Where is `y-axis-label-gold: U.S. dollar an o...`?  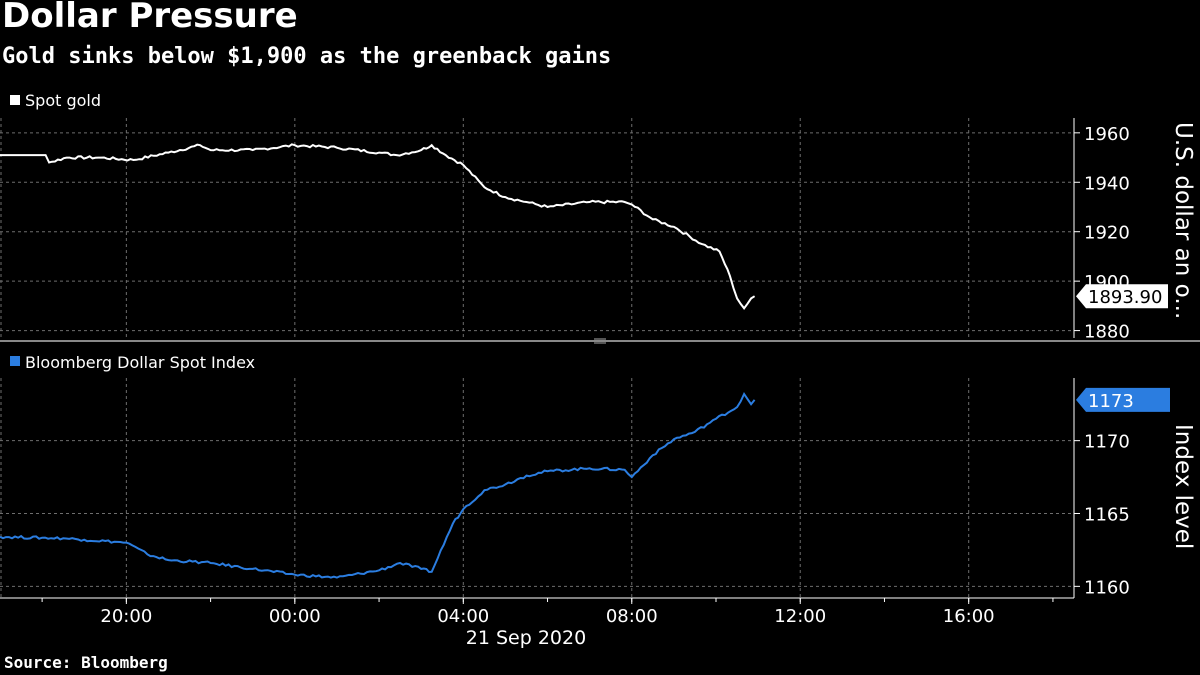
y-axis-label-gold: U.S. dollar an o... is located at coordinates (1183, 220).